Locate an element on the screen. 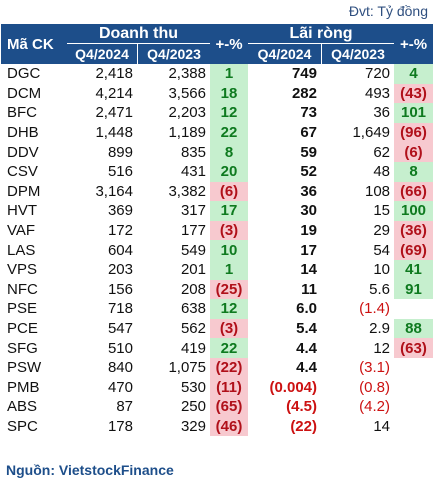 The width and height of the screenshot is (436, 483). ticker-cell: VPS is located at coordinates (22, 270).